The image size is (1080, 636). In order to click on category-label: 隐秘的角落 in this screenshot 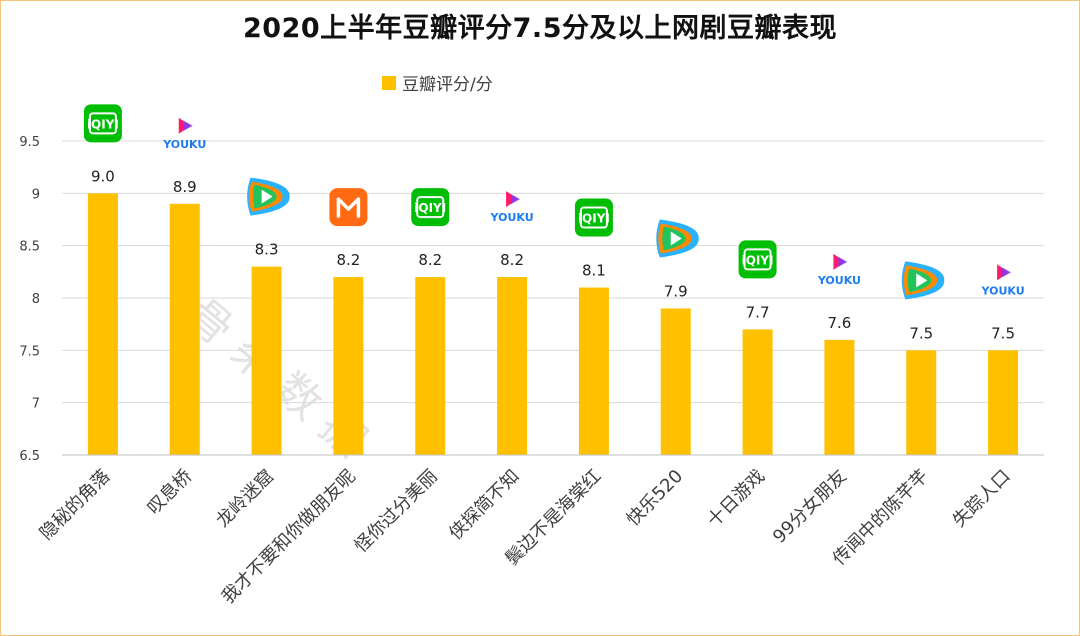, I will do `click(75, 505)`.